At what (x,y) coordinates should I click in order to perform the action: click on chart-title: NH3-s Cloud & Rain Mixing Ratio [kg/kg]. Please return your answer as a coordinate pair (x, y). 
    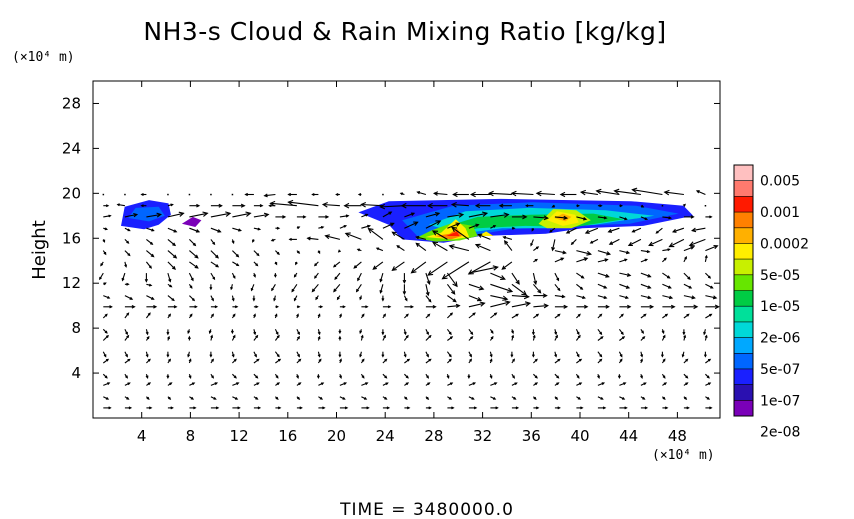
    Looking at the image, I should click on (404, 31).